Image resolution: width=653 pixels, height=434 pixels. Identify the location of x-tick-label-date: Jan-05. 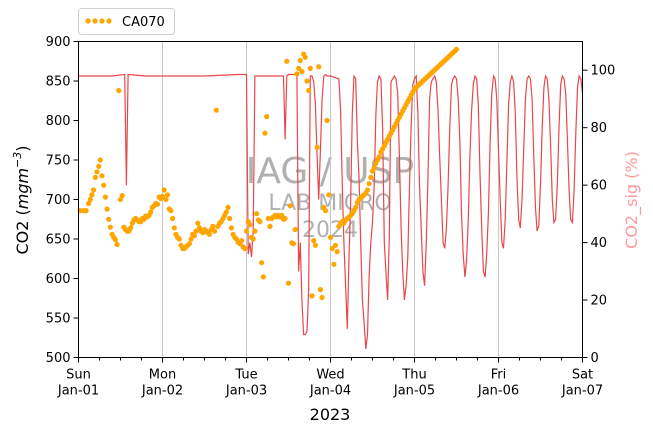
(414, 391).